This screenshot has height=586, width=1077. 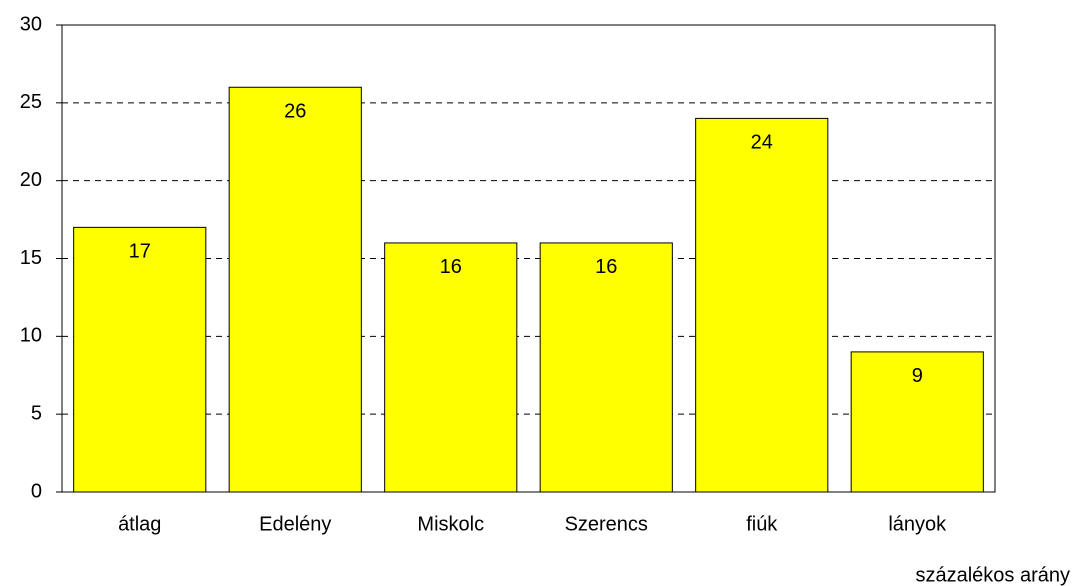 I want to click on y-tick-label: 10, so click(x=31, y=336).